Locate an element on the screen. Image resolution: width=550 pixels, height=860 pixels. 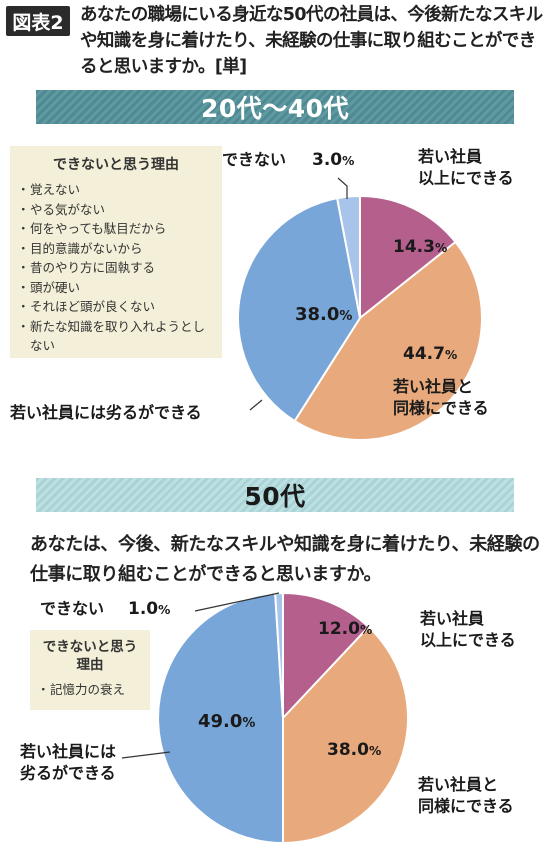
reason-item: それほど頭が良くない is located at coordinates (114, 307).